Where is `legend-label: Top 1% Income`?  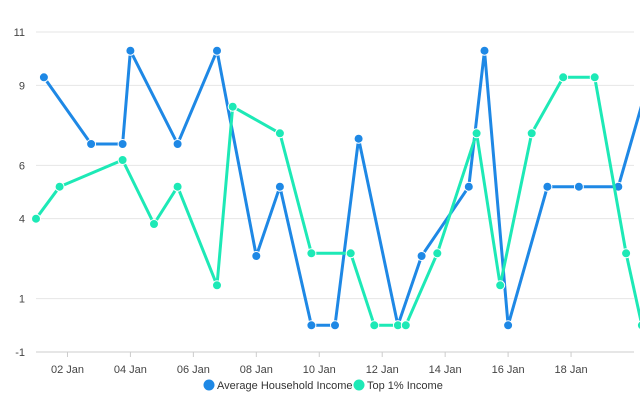
legend-label: Top 1% Income is located at coordinates (405, 386).